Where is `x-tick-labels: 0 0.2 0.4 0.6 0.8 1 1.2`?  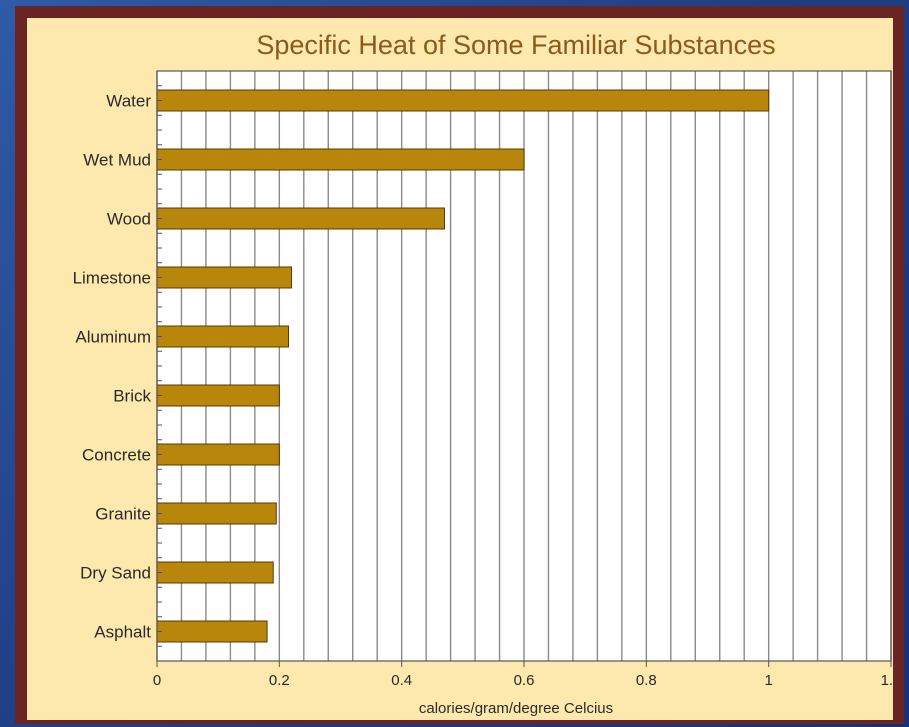 x-tick-labels: 0 0.2 0.4 0.6 0.8 1 1.2 is located at coordinates (523, 675).